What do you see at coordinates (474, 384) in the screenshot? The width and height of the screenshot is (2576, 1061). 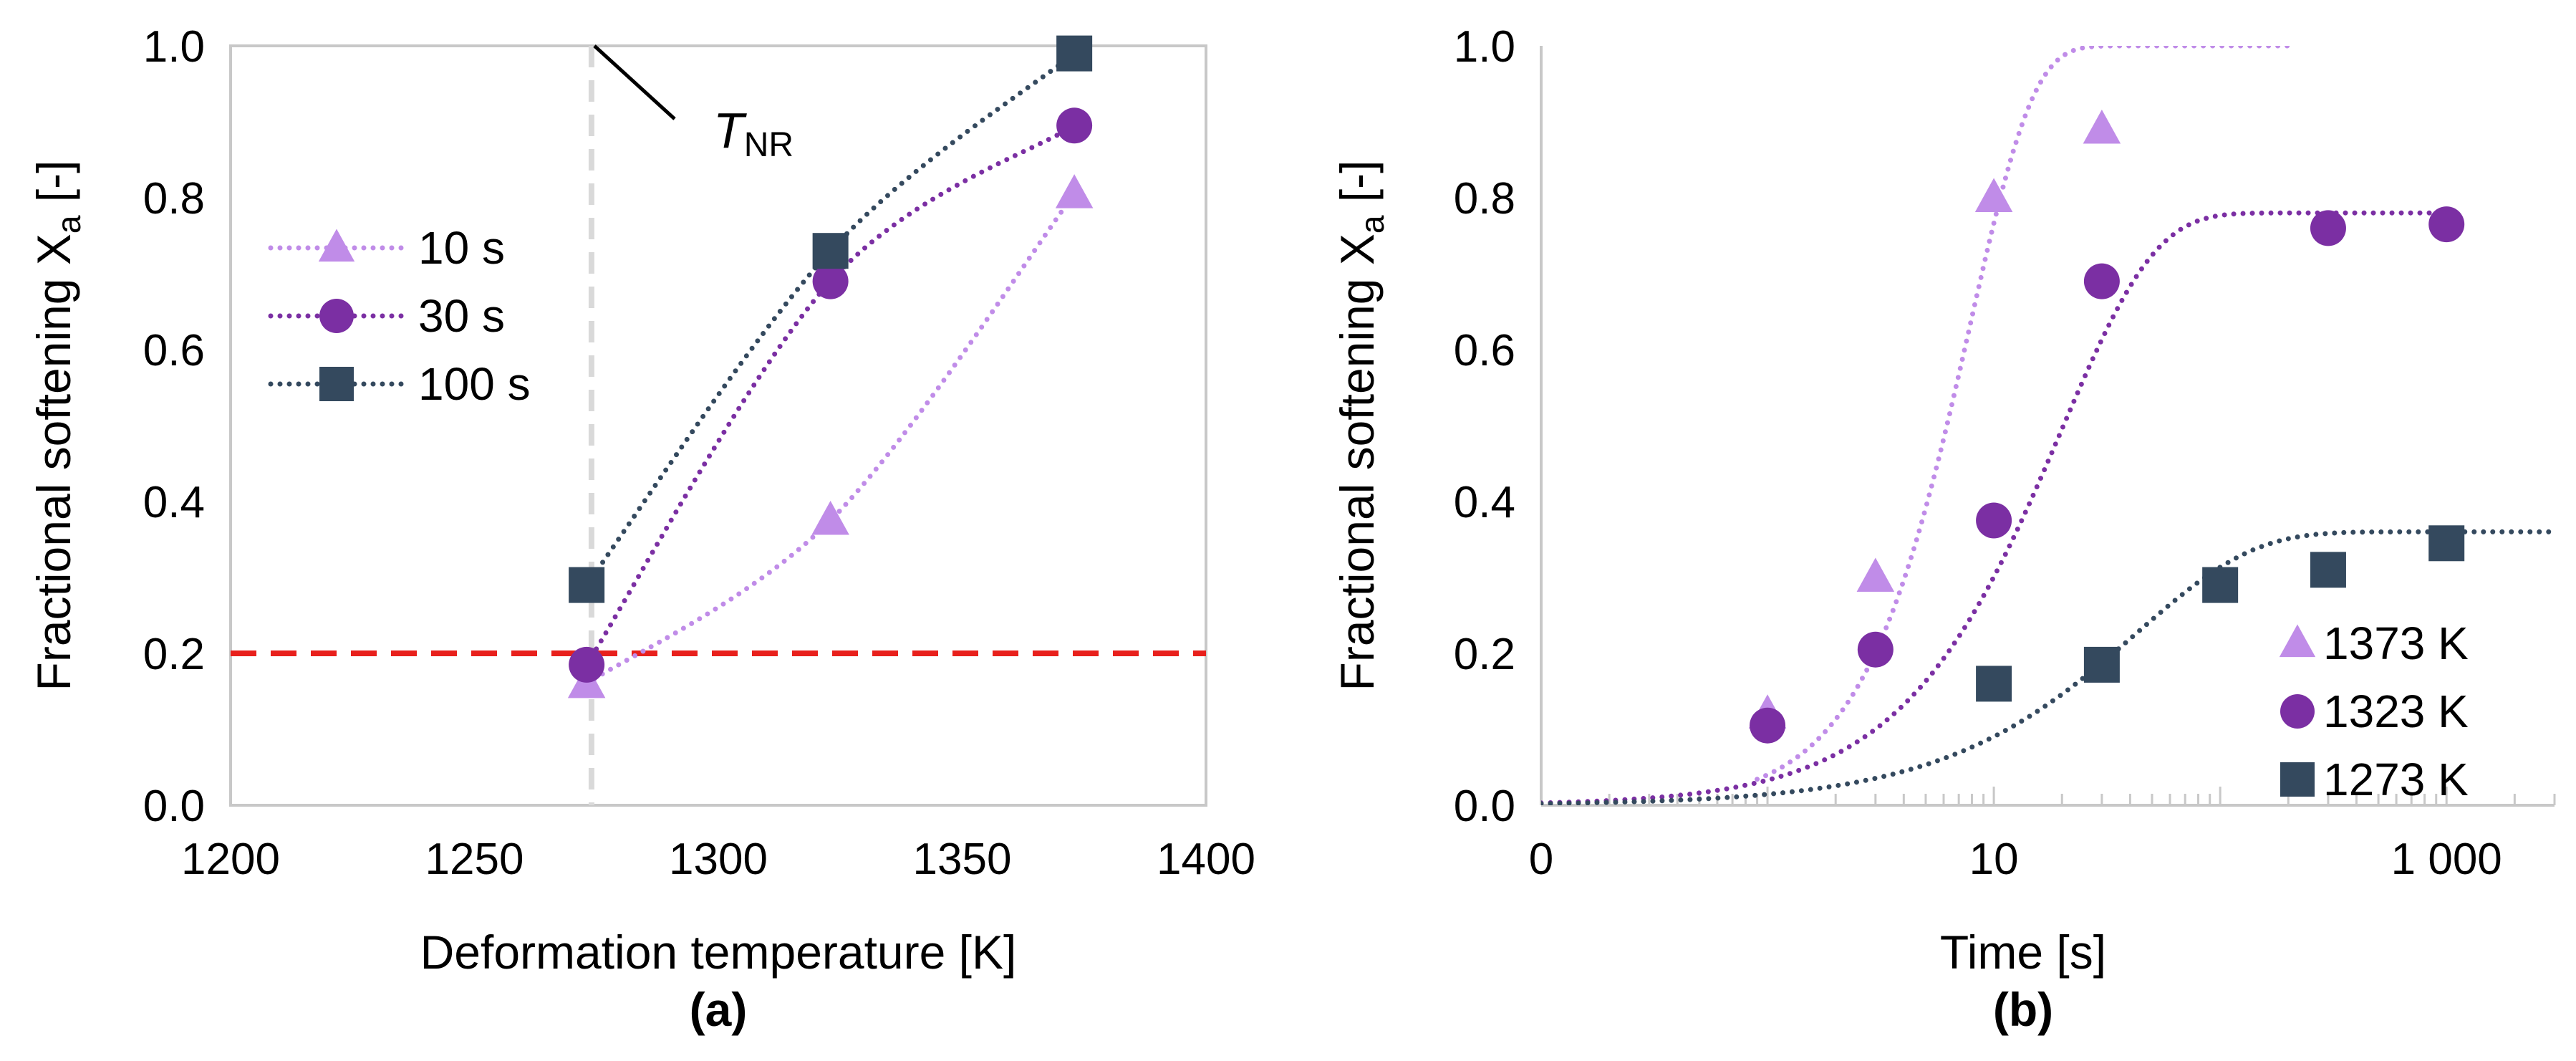 I see `panel-a-legend-label: 100 s` at bounding box center [474, 384].